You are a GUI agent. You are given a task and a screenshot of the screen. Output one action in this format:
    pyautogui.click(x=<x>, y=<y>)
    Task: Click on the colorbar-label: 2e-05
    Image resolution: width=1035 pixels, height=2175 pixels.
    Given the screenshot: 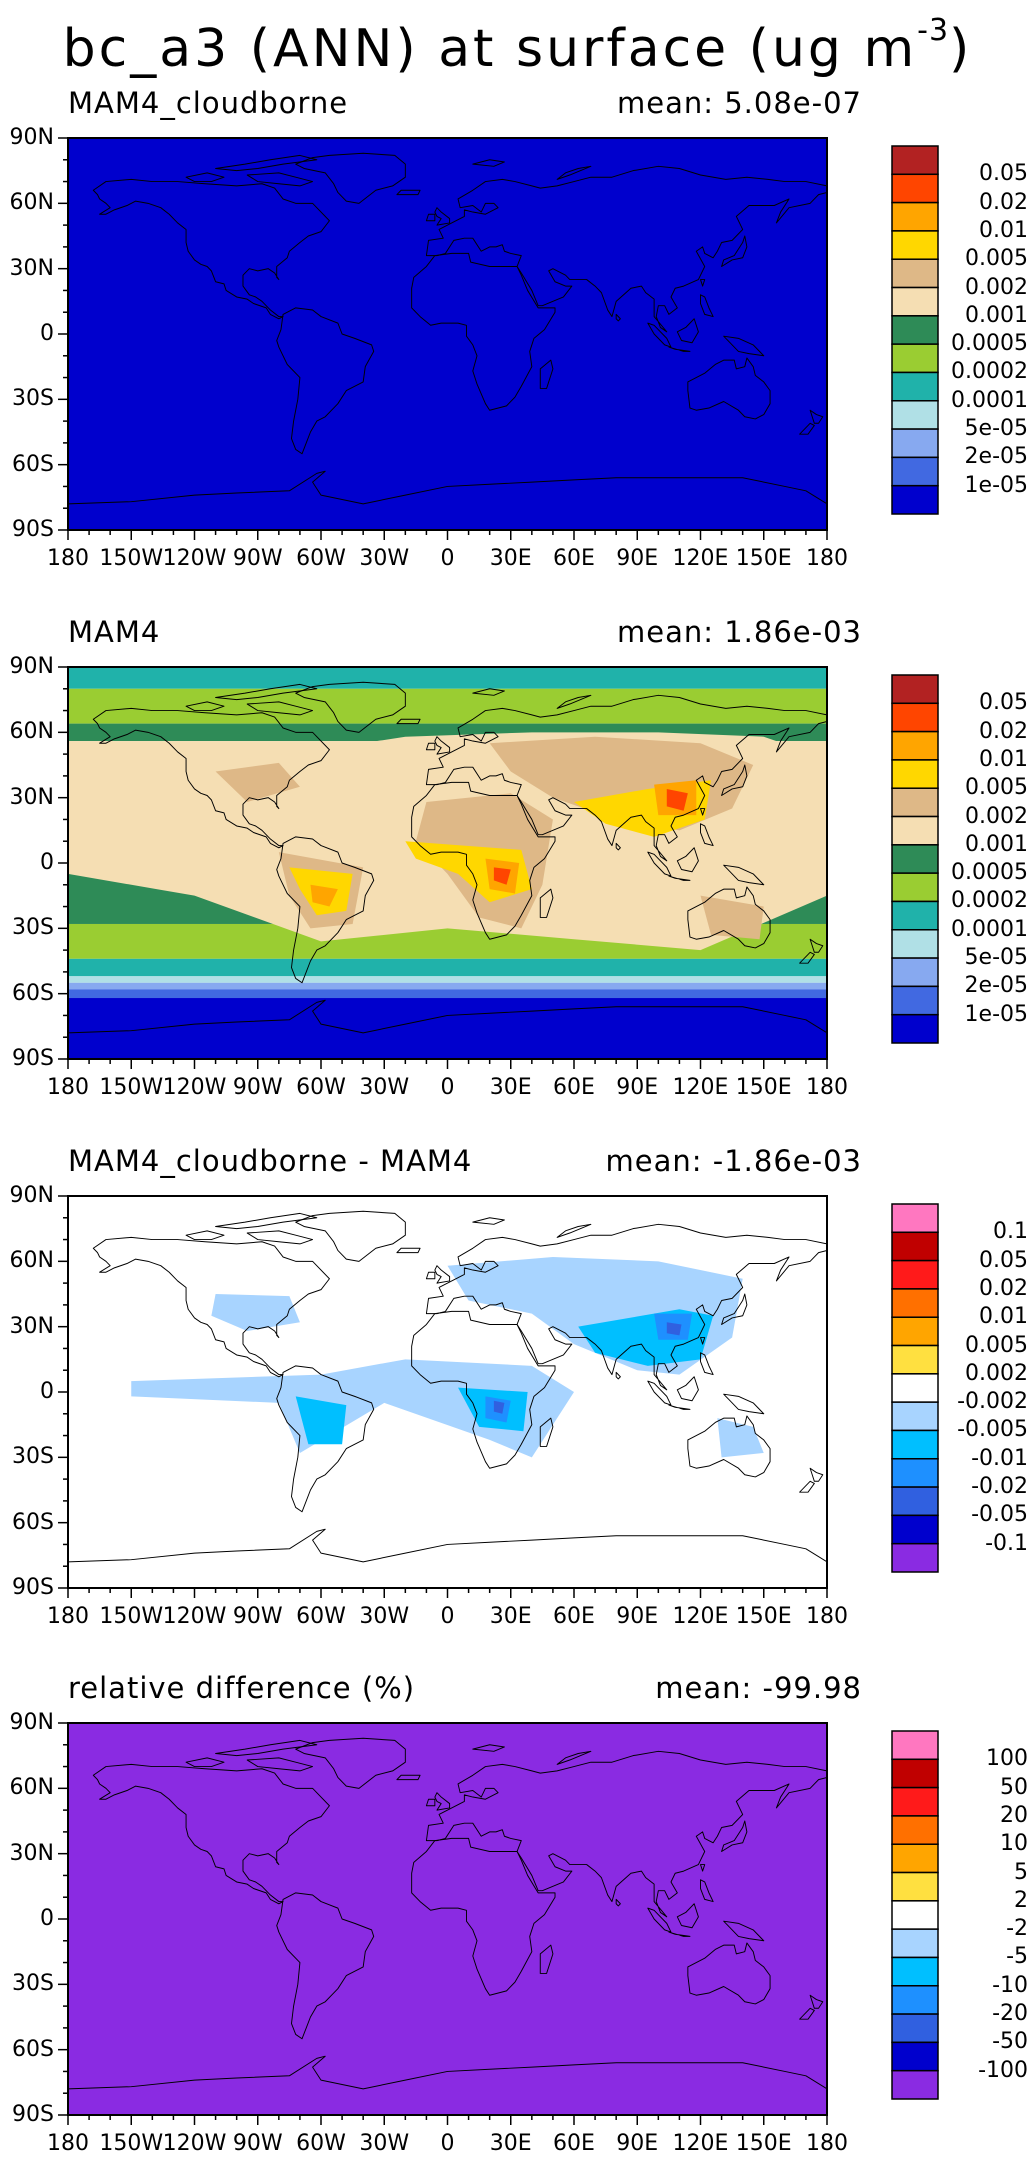 What is the action you would take?
    pyautogui.click(x=996, y=457)
    